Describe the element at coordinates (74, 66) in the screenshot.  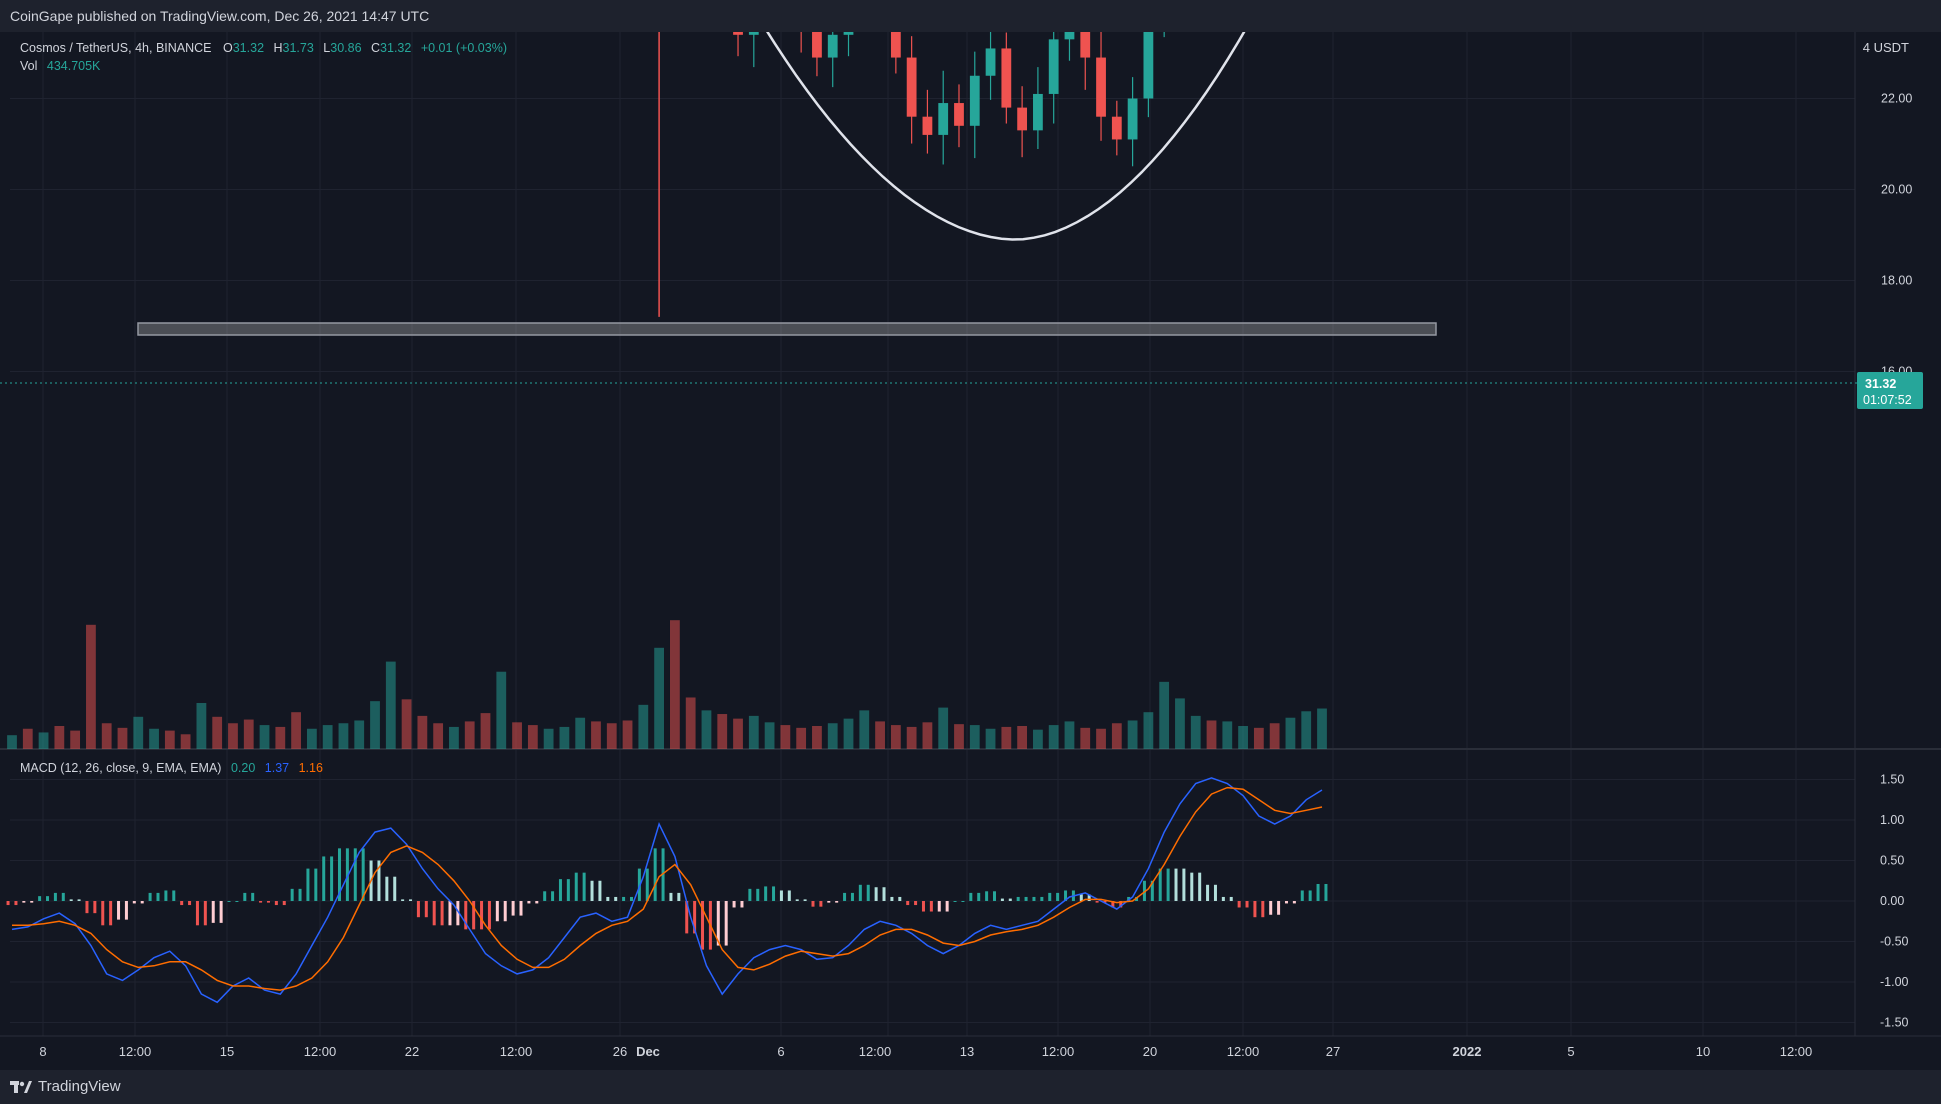
I see `volume-value: 434.705K` at that location.